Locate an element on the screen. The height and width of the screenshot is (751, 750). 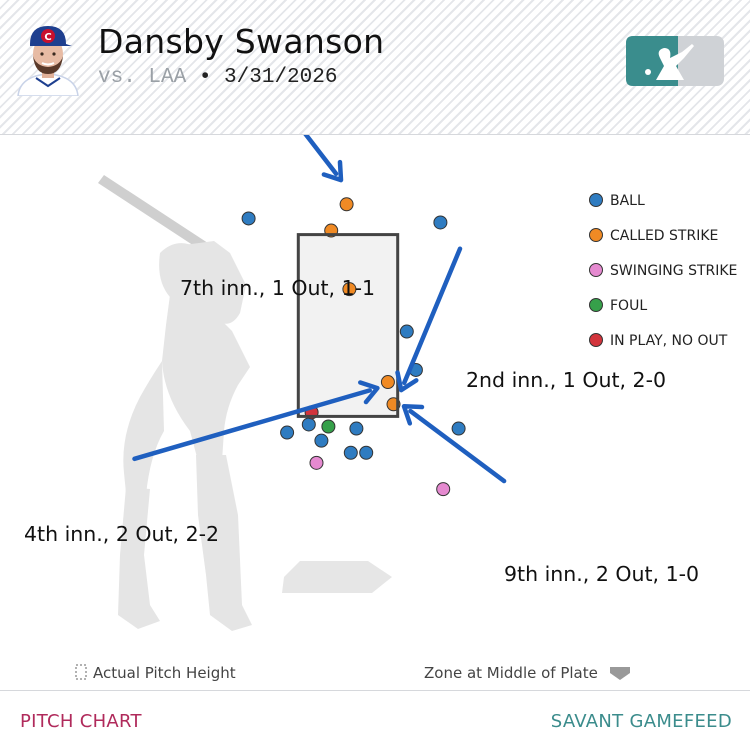
callout-label-4: 9th inn., 2 Out, 1-0 is located at coordinates (601, 574).